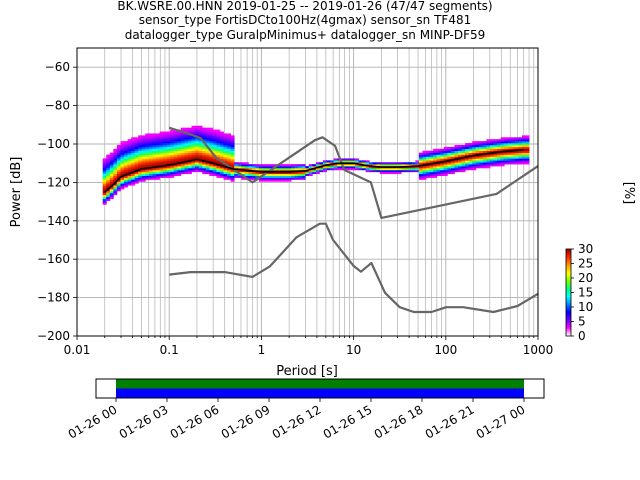 This screenshot has height=480, width=640. What do you see at coordinates (93, 421) in the screenshot?
I see `timeline-tick-label: 01-26 00` at bounding box center [93, 421].